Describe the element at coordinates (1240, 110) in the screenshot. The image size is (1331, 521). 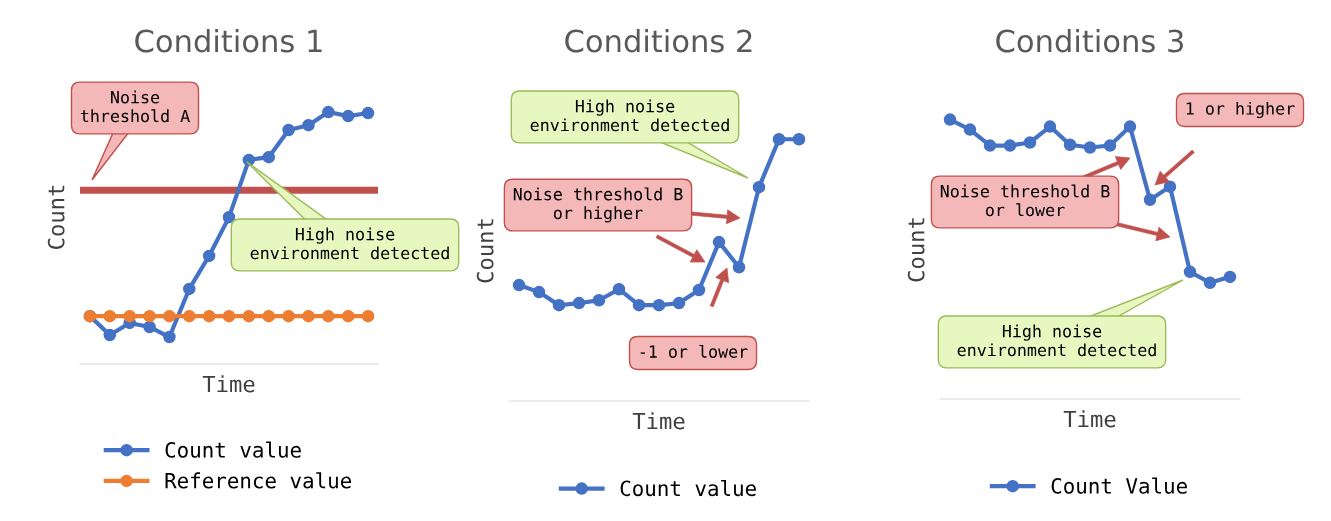
I see `text: 1 or higher` at that location.